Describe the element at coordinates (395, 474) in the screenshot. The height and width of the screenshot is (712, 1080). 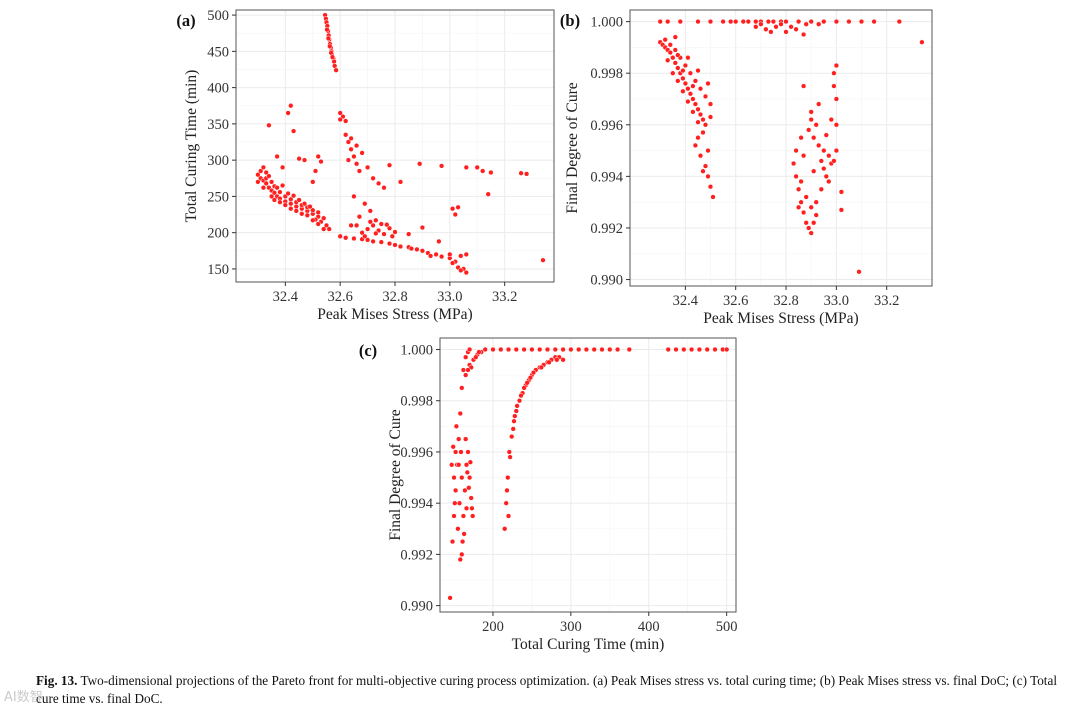
I see `y-axis-title: Final Degree of Cure` at that location.